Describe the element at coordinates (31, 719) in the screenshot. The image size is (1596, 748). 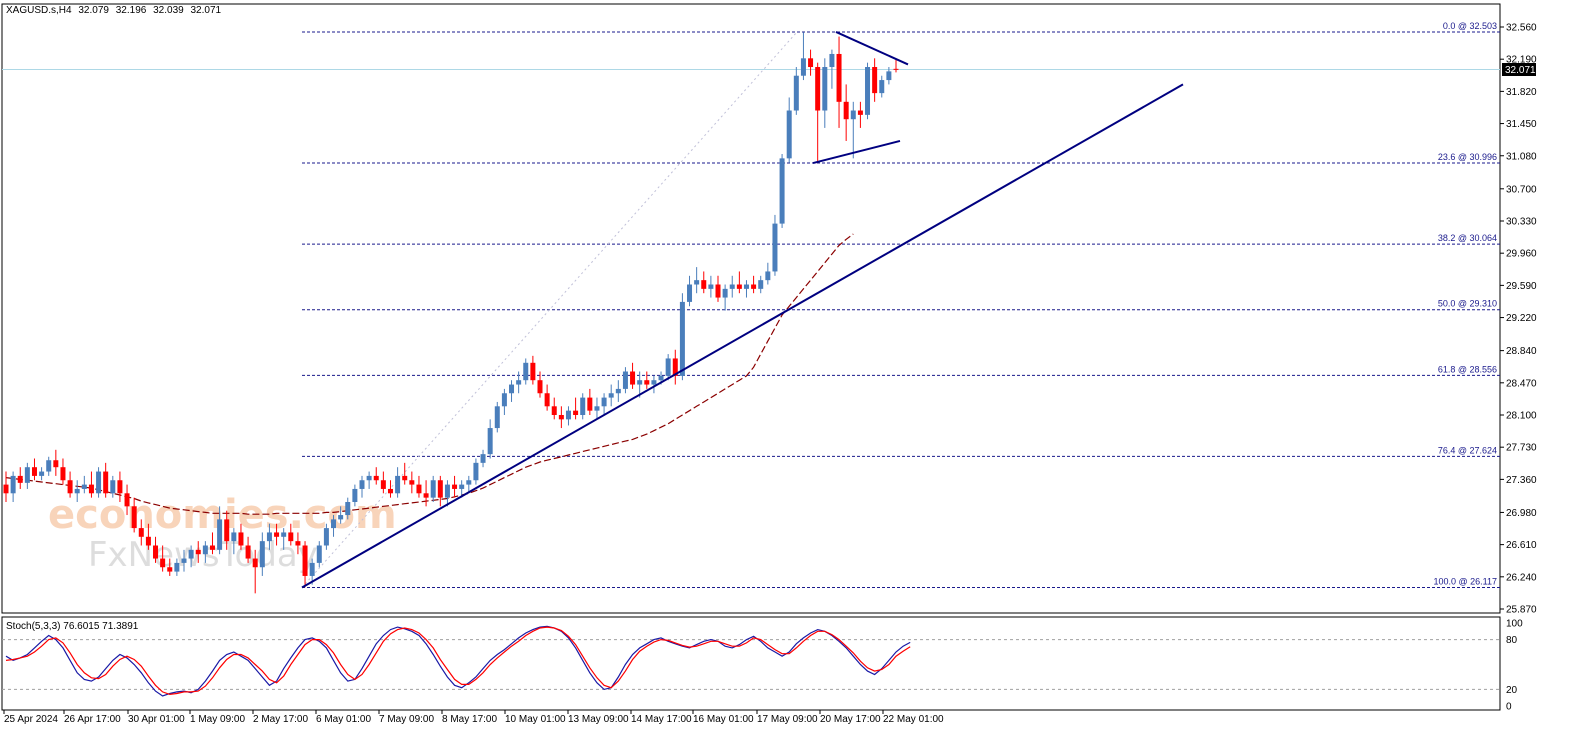
I see `time-tick-label: 25 Apr 2024` at that location.